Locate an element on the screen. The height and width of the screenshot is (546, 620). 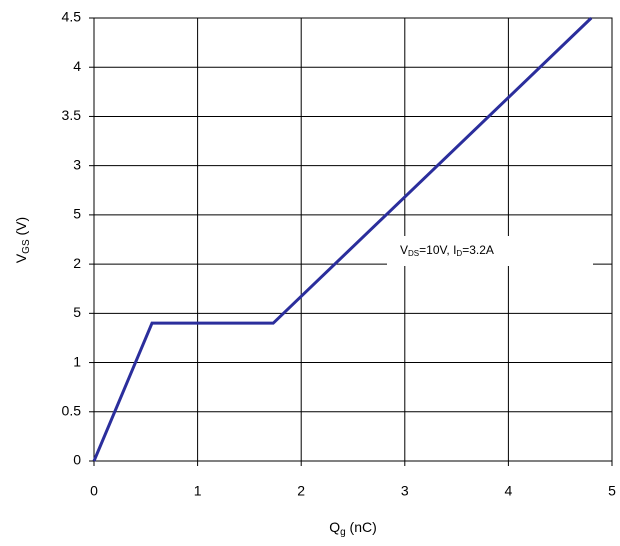
y-tick-label: 0.5 is located at coordinates (72, 410).